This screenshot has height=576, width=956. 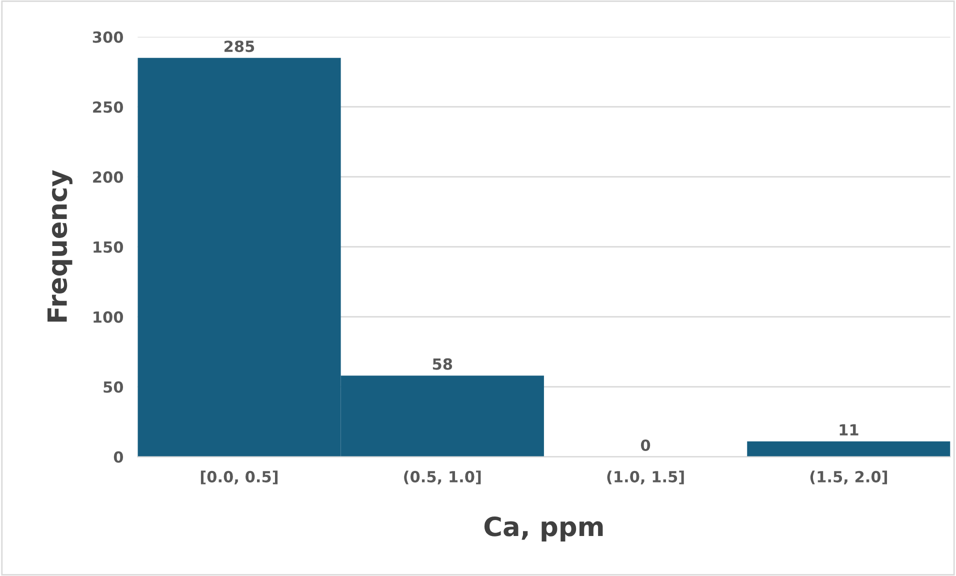 What do you see at coordinates (119, 457) in the screenshot?
I see `y-tick-label: 0` at bounding box center [119, 457].